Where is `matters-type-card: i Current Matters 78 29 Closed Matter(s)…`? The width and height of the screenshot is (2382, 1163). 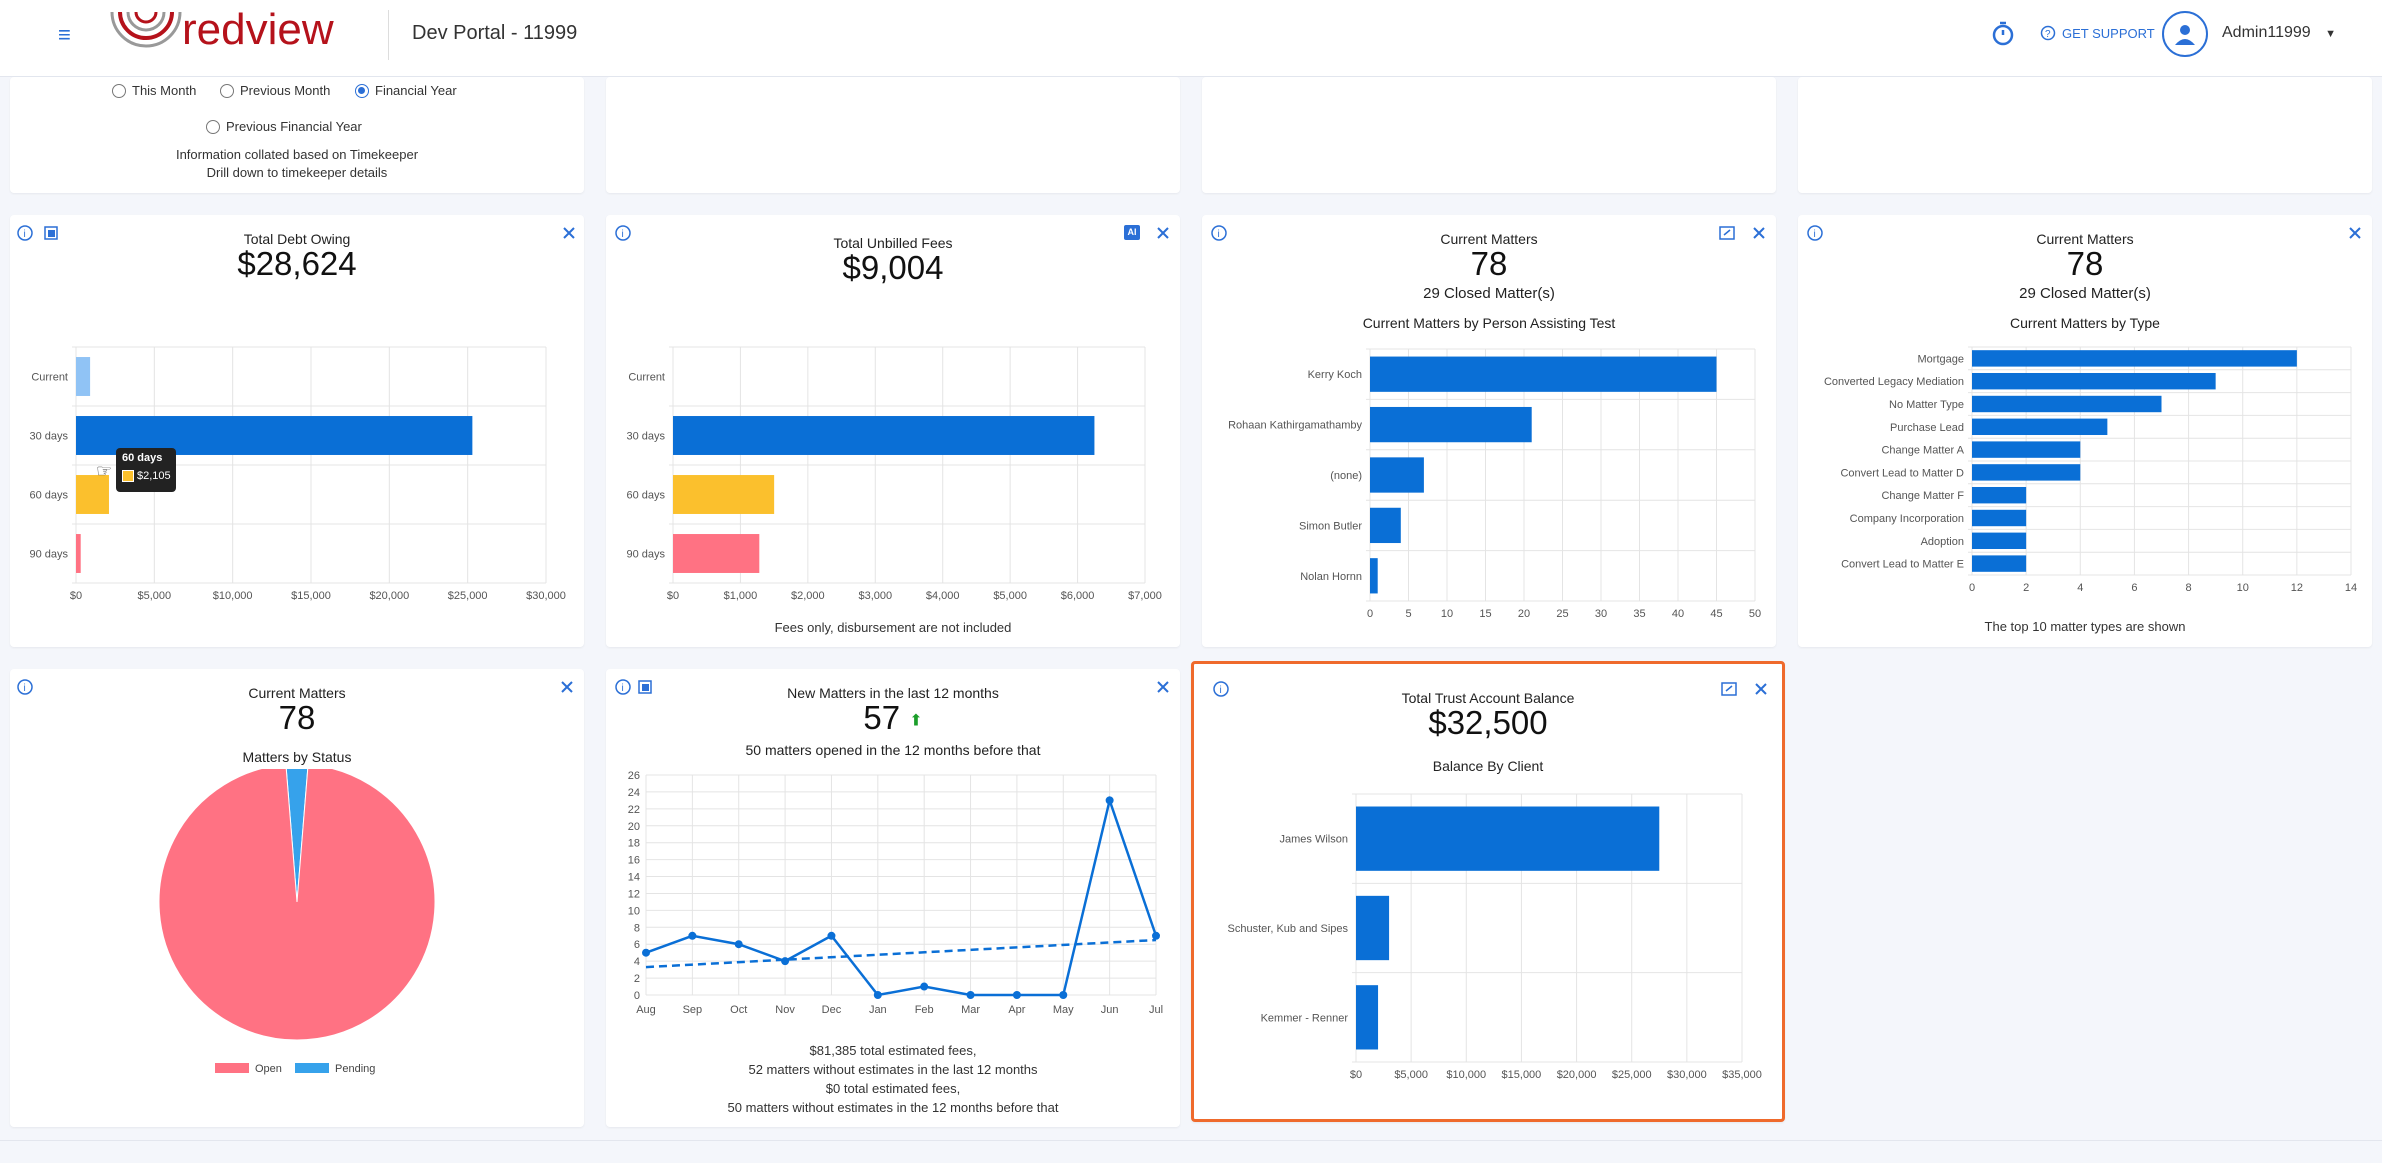 matters-type-card: i Current Matters 78 29 Closed Matter(s)… is located at coordinates (2085, 431).